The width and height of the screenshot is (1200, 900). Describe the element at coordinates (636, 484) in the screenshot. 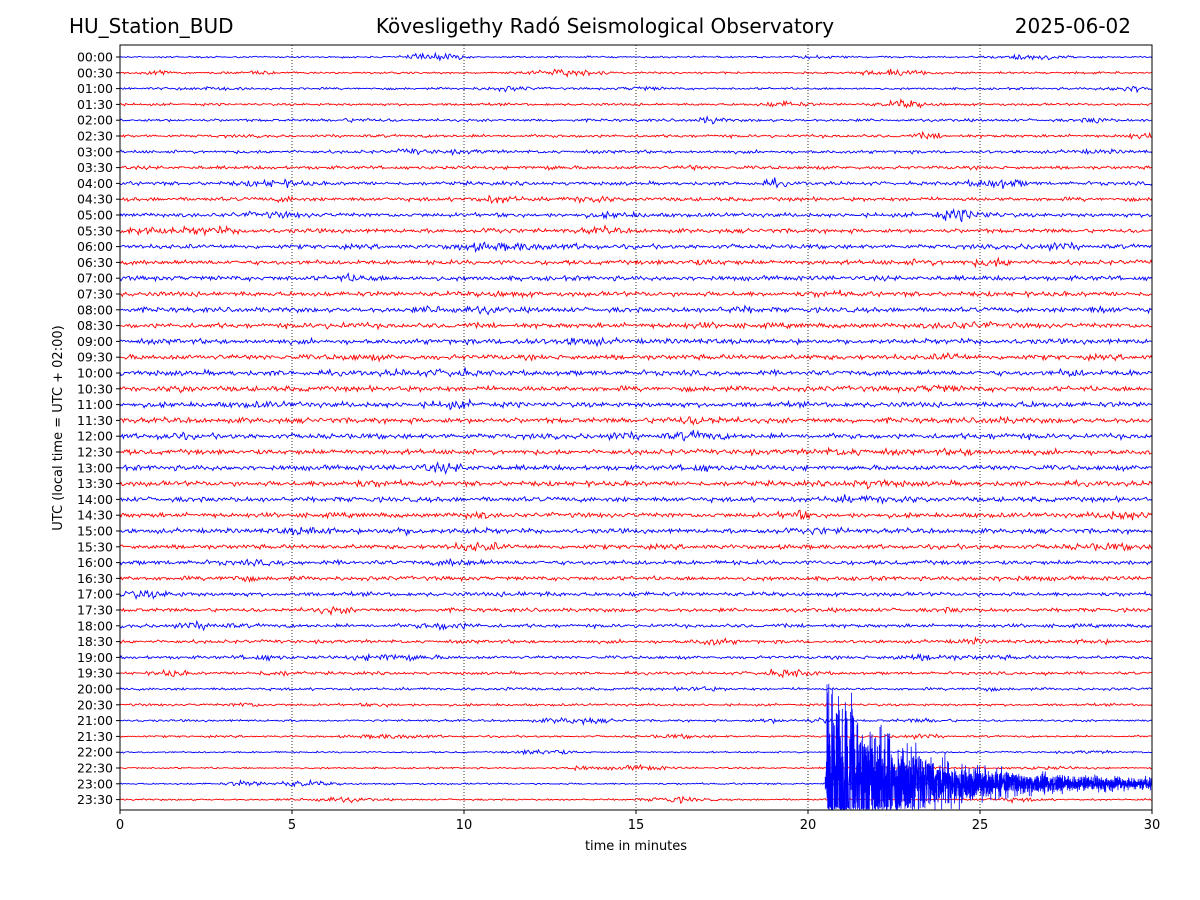

I see `trace-13:30` at that location.